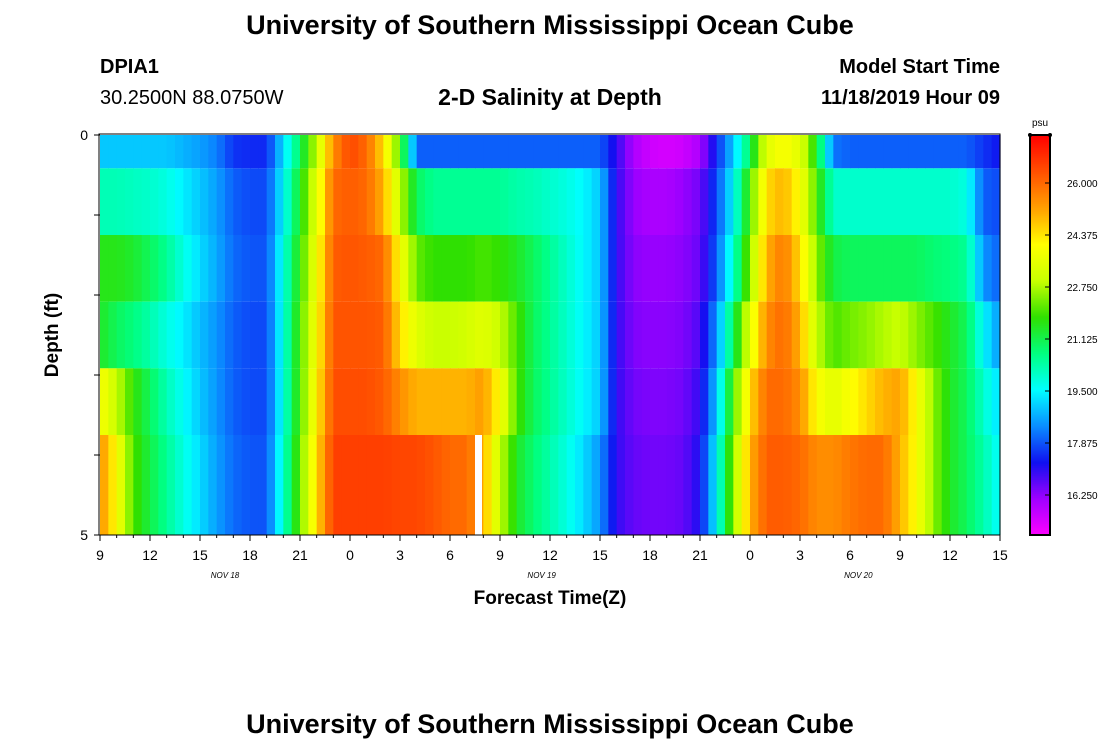 The height and width of the screenshot is (750, 1100). Describe the element at coordinates (600, 555) in the screenshot. I see `x-tick-label: 15` at that location.